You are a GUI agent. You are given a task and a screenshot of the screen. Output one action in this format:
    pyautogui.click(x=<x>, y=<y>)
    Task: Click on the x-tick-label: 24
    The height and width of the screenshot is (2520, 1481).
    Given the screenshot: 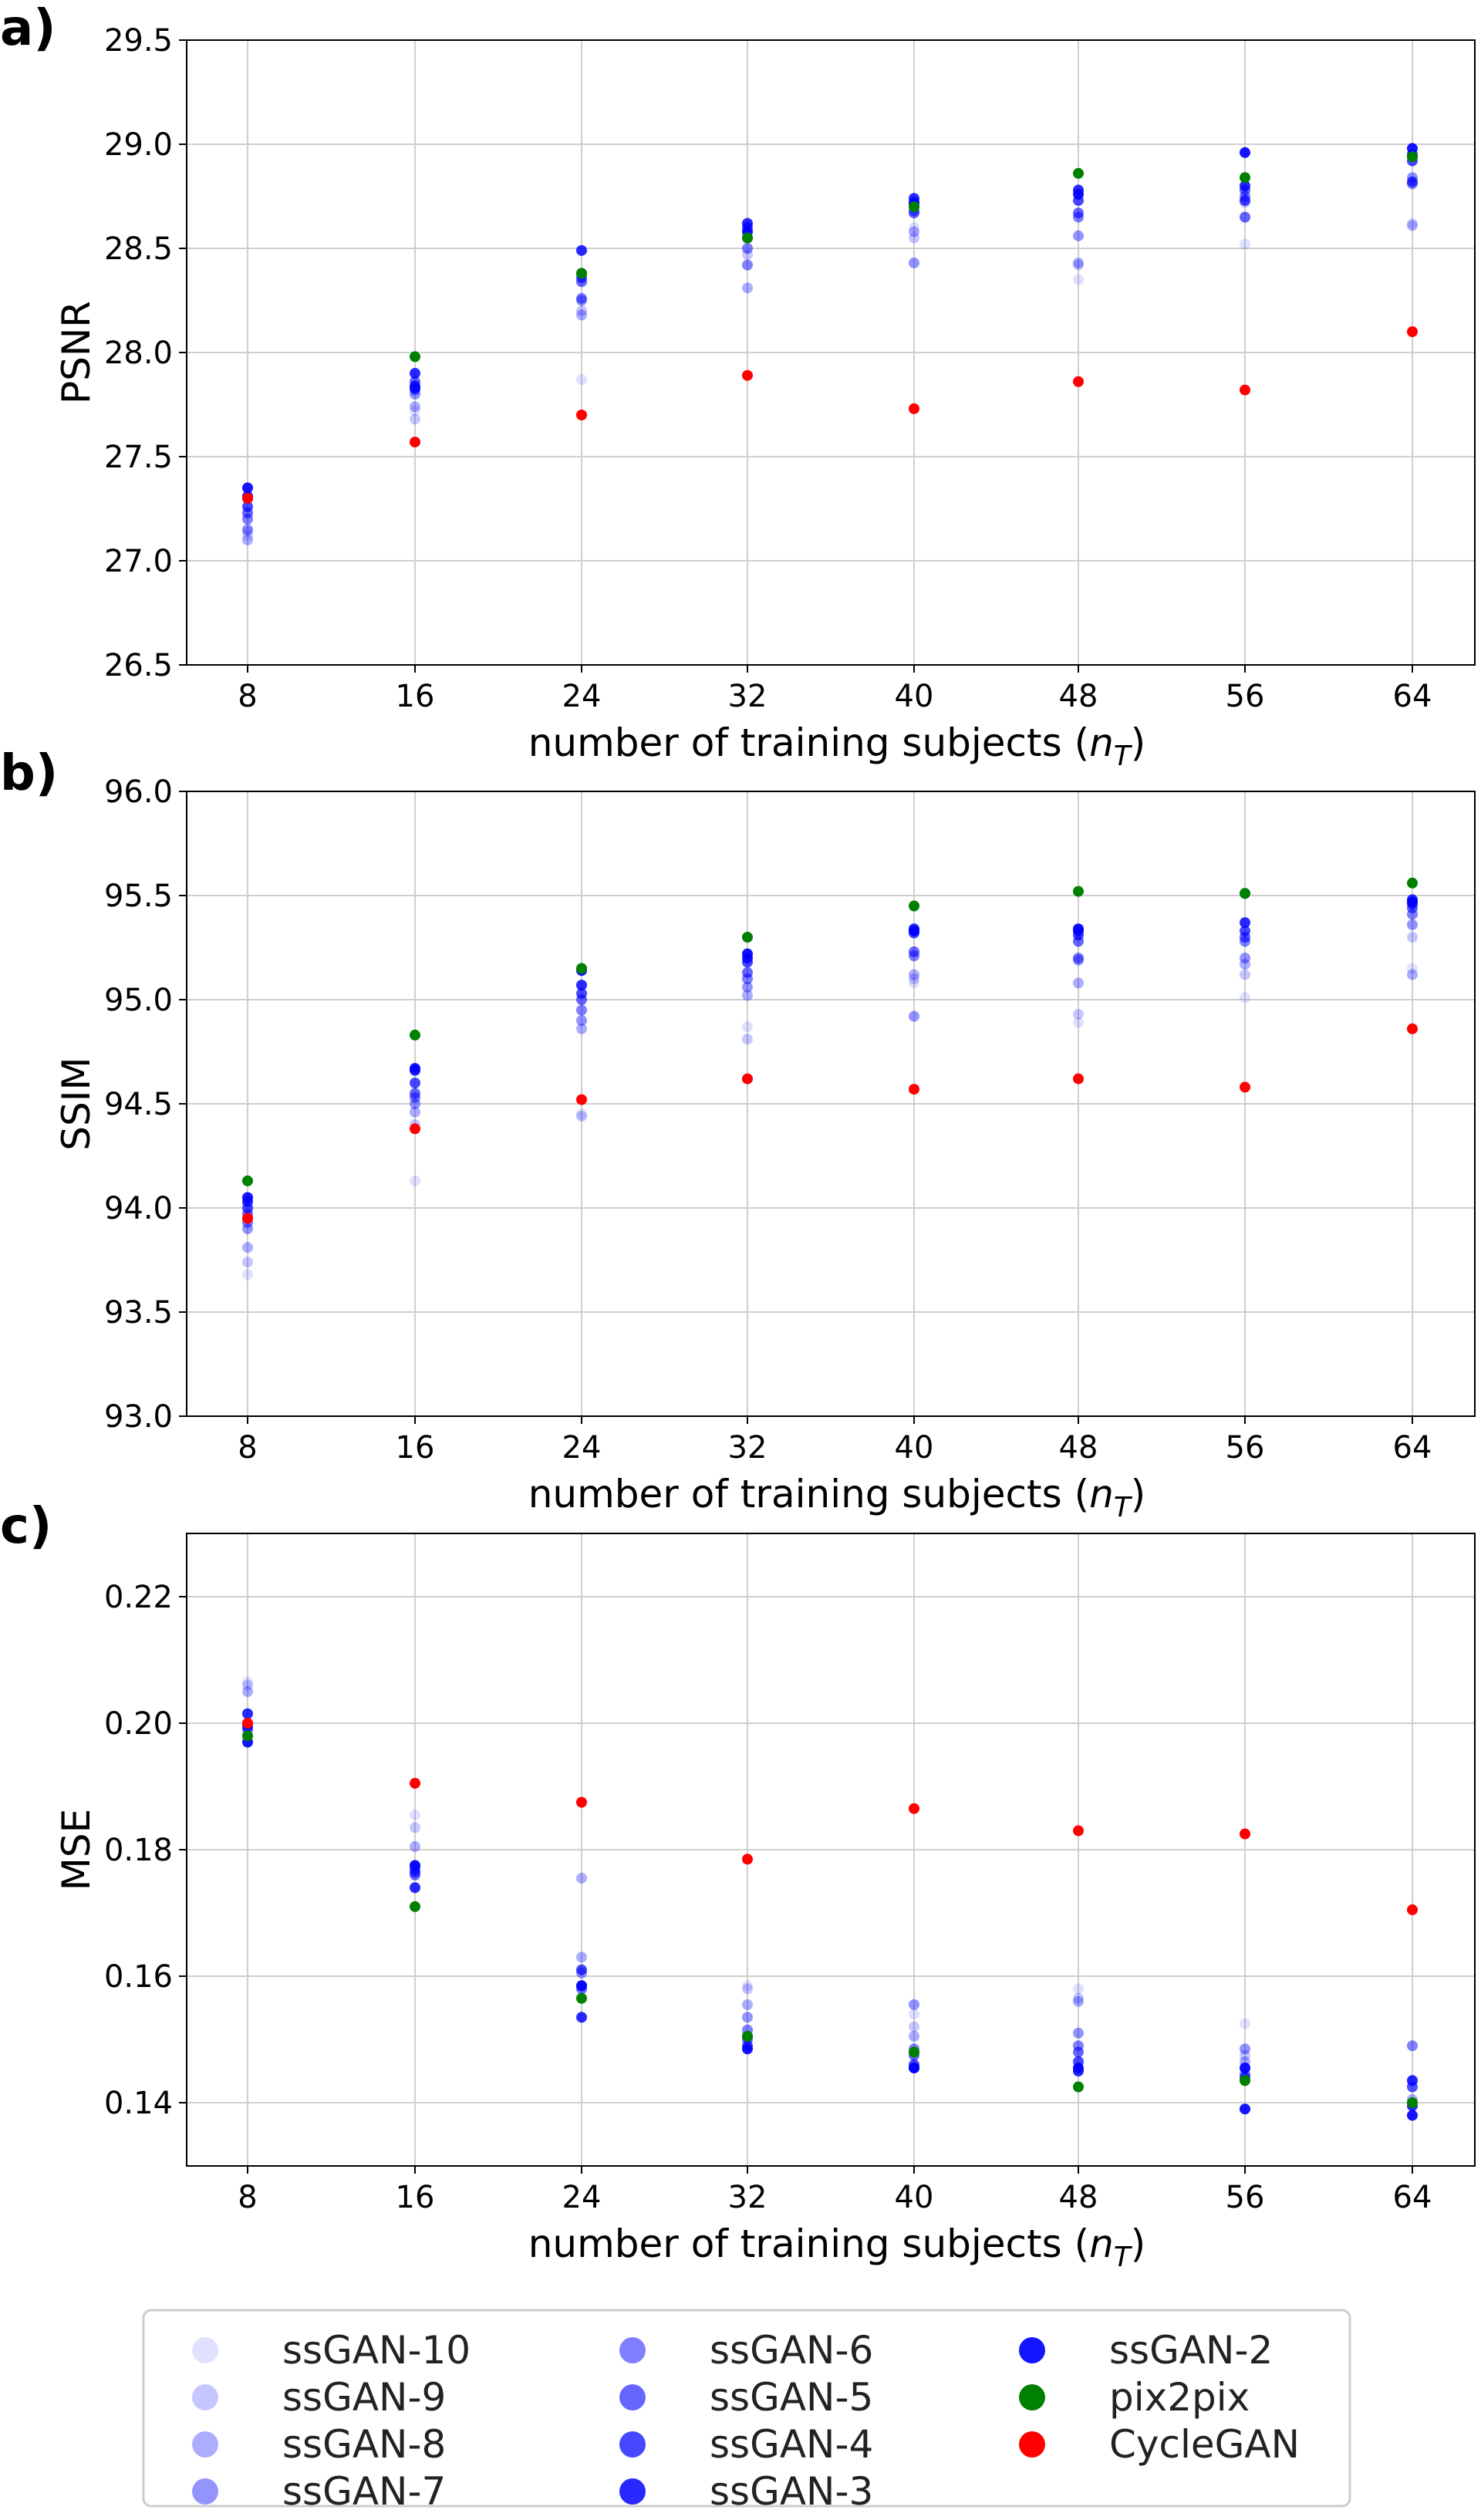 What is the action you would take?
    pyautogui.click(x=582, y=1448)
    